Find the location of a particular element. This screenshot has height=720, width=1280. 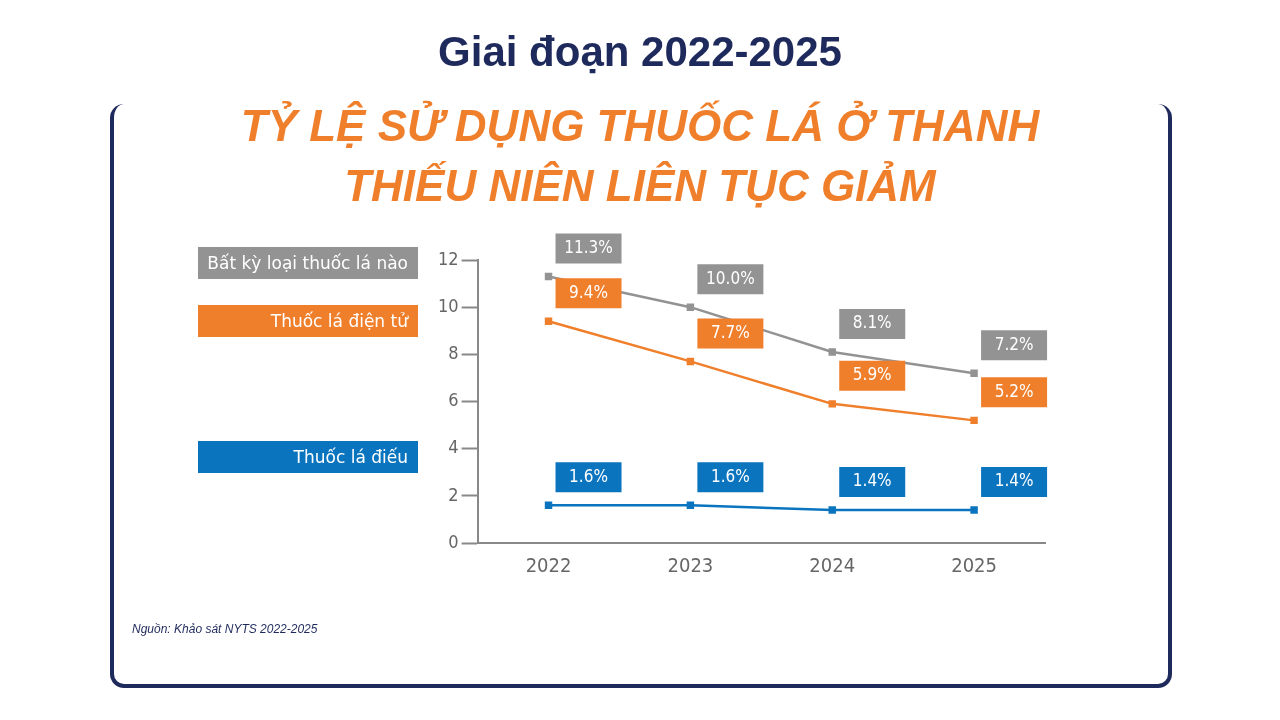

data-label: 5.9% is located at coordinates (872, 374).